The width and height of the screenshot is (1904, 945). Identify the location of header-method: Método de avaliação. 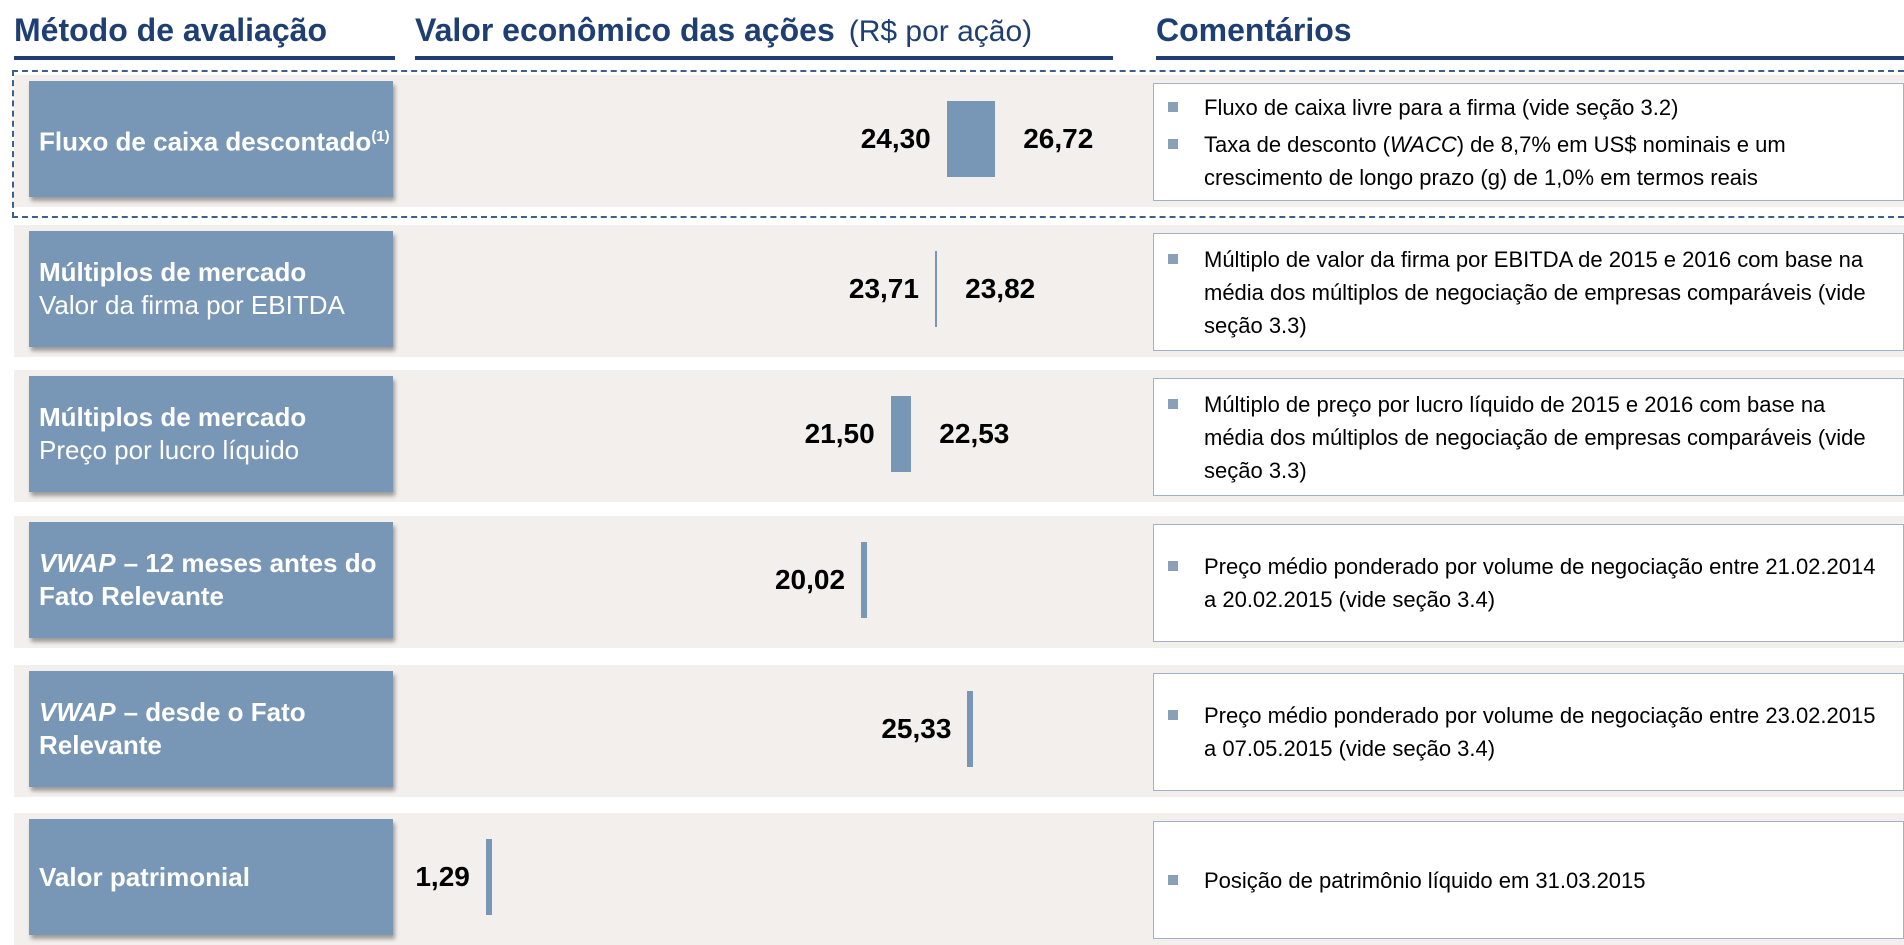
(170, 30).